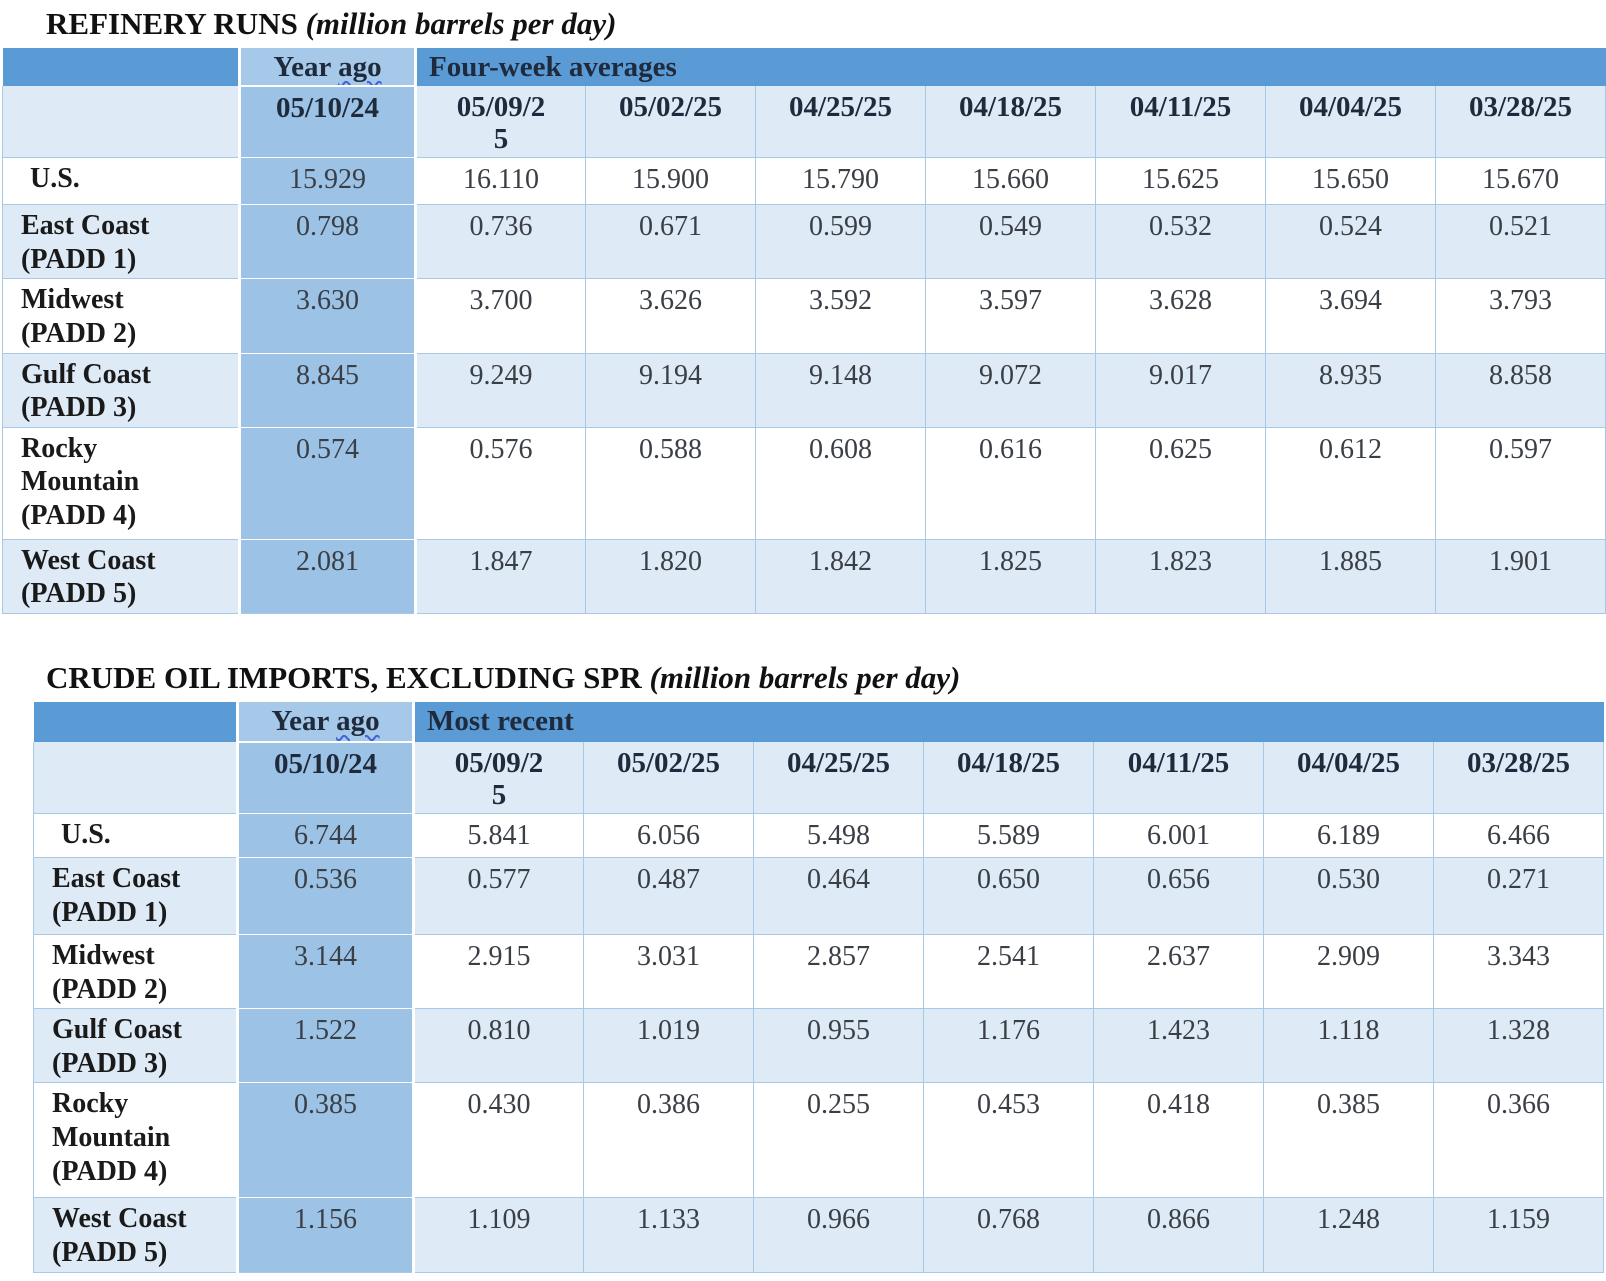 This screenshot has height=1281, width=1606. I want to click on value-cell: 15.625, so click(1180, 181).